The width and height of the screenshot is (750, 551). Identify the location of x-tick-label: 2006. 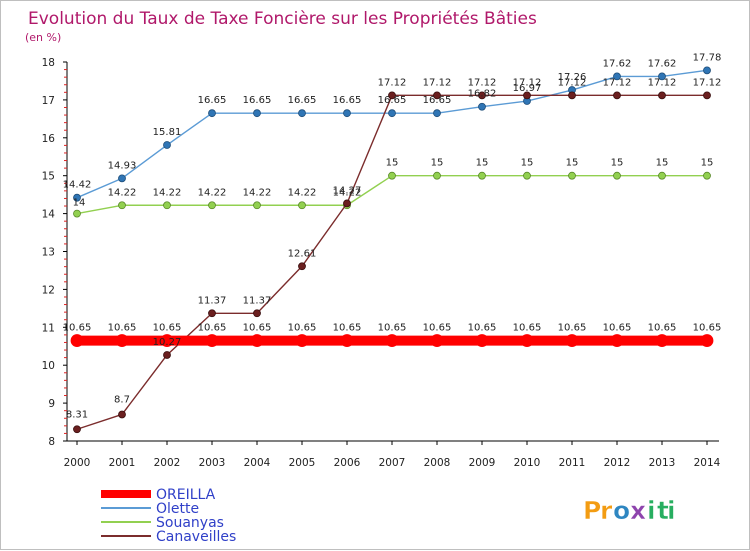
(347, 463).